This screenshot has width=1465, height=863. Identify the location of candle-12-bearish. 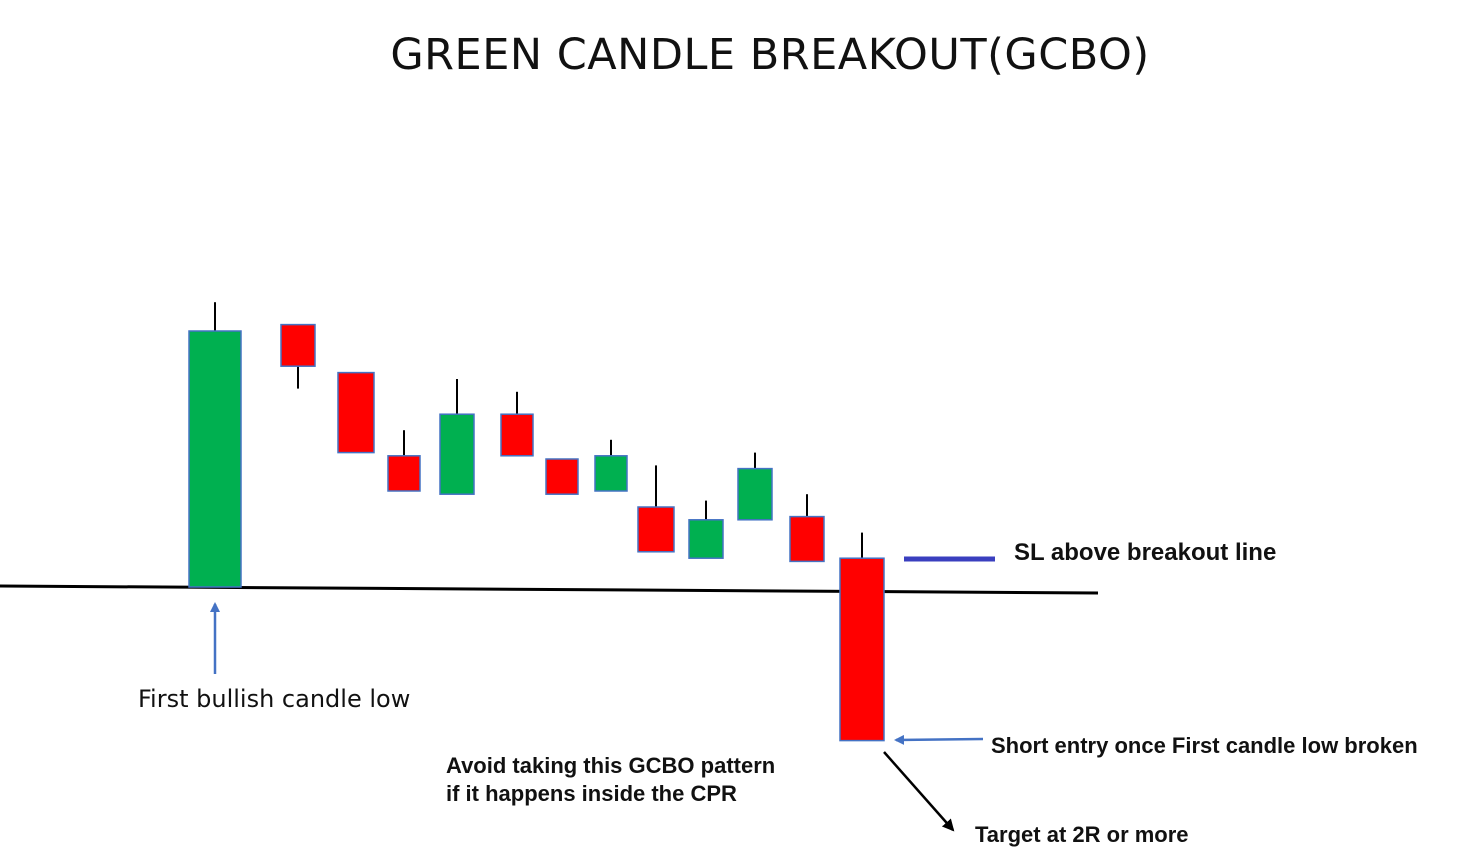
(807, 539).